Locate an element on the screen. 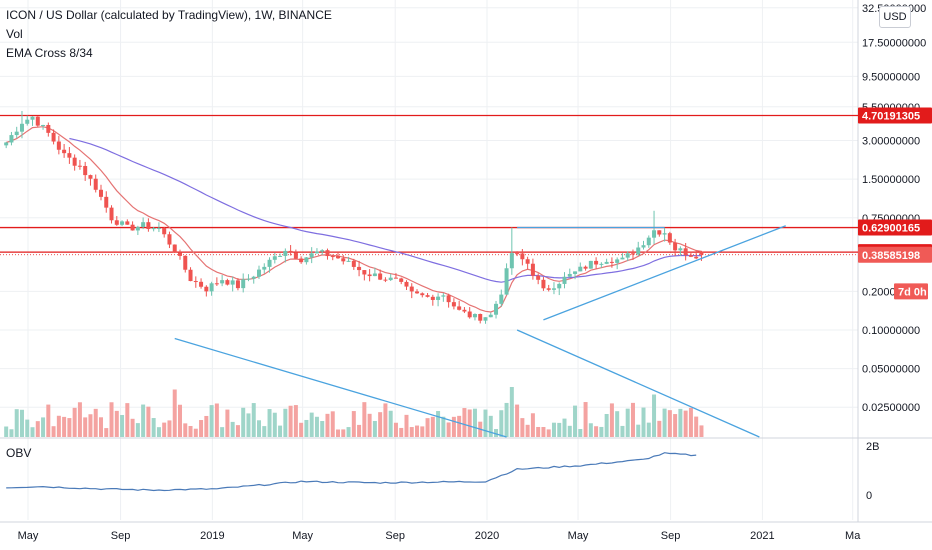  ema-indicator-label: EMA Cross 8/34 is located at coordinates (49, 53).